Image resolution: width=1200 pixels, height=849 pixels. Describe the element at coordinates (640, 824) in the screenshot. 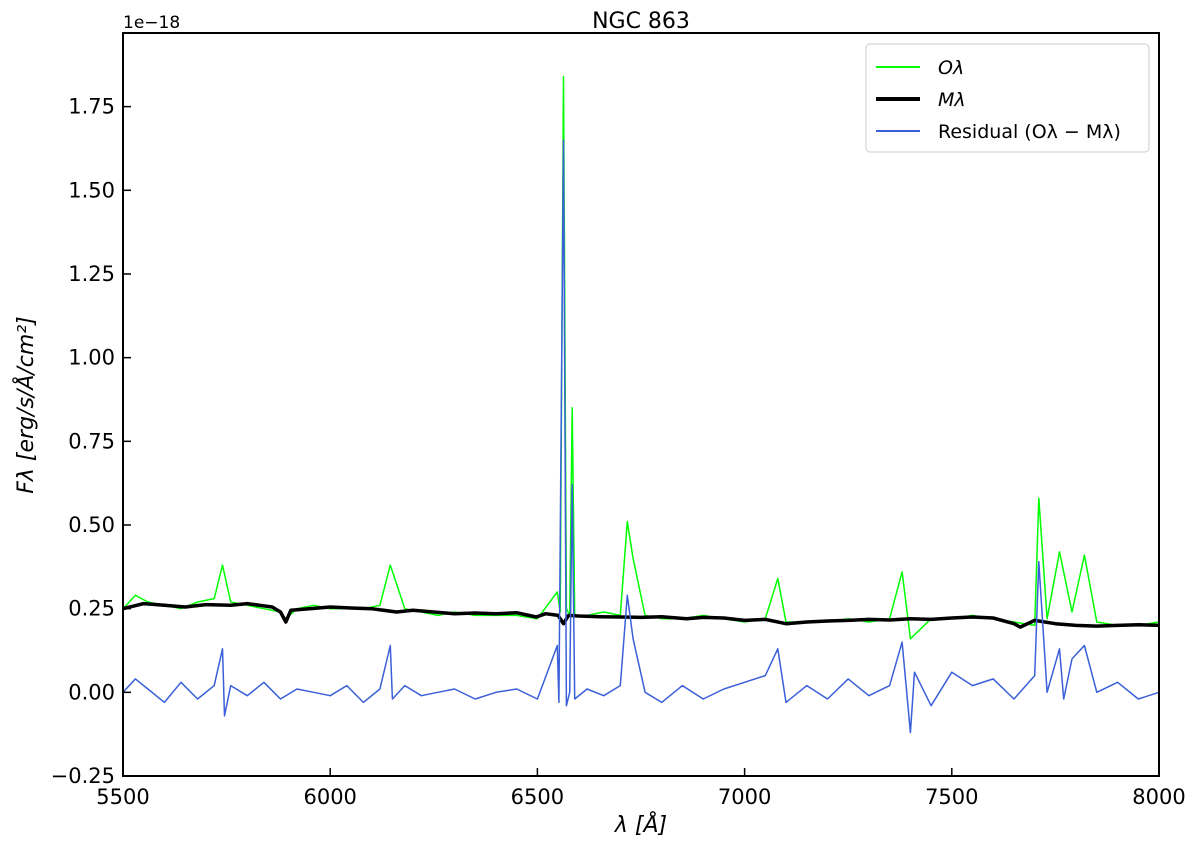

I see `x-axis-label: λ [Å]` at that location.